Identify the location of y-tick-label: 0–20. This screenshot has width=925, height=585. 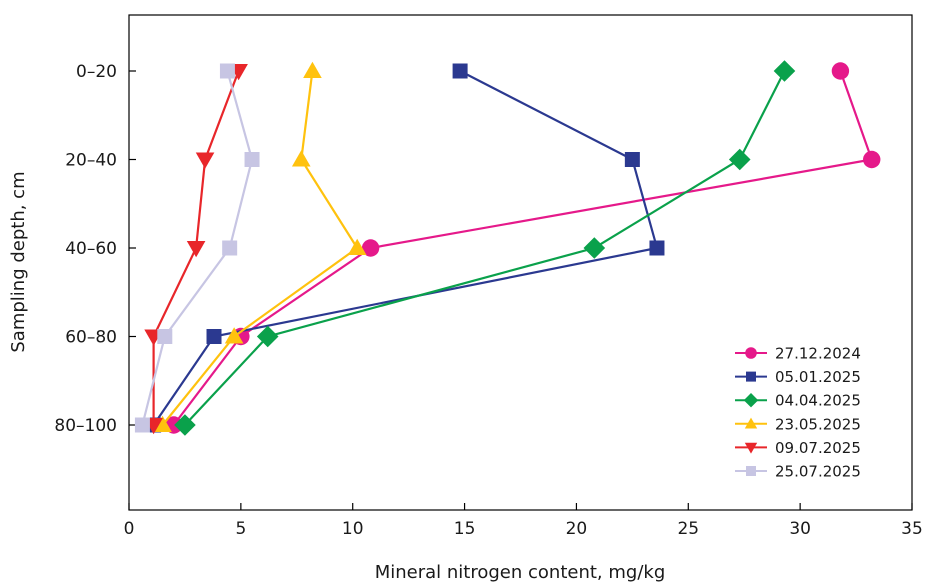
(96, 72).